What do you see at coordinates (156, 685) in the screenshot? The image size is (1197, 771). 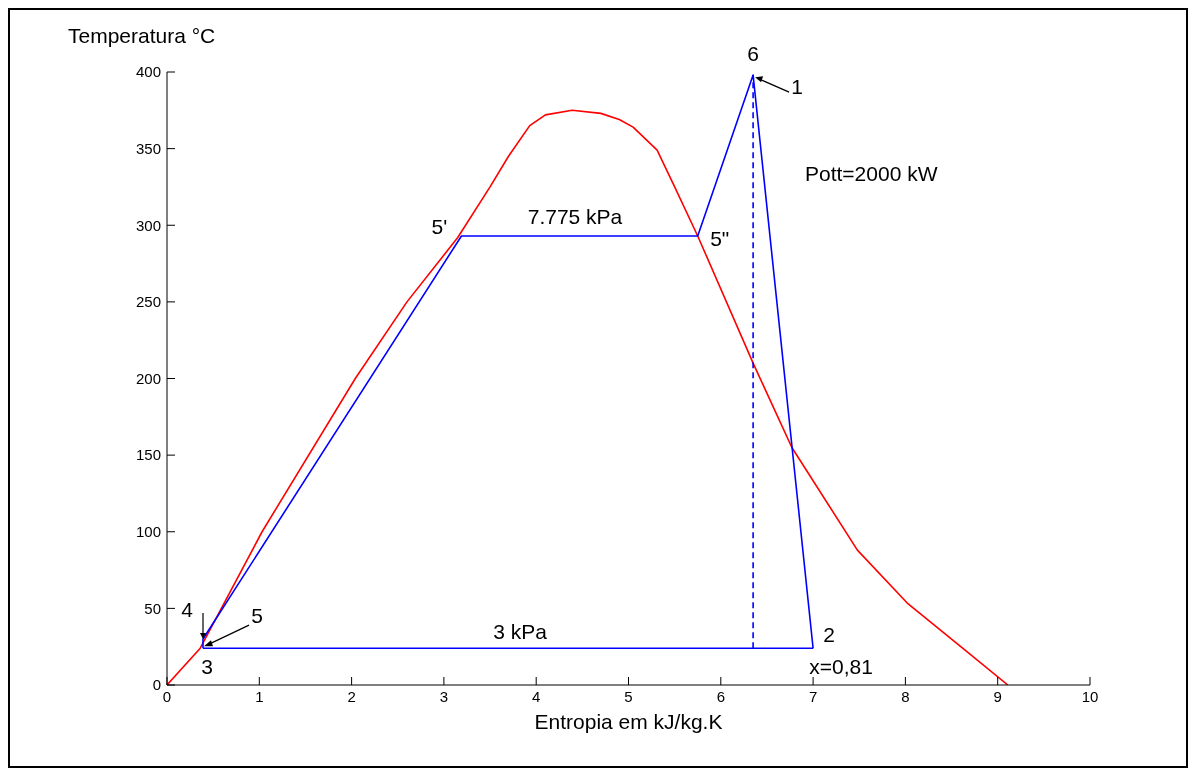 I see `y-tick-label: 0` at bounding box center [156, 685].